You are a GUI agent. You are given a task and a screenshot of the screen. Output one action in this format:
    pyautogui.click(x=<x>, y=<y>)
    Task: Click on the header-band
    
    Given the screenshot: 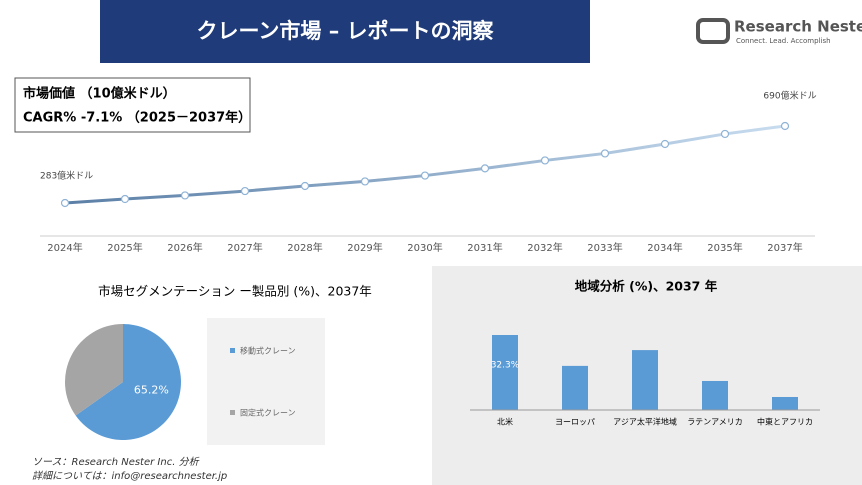 What is the action you would take?
    pyautogui.click(x=345, y=31)
    